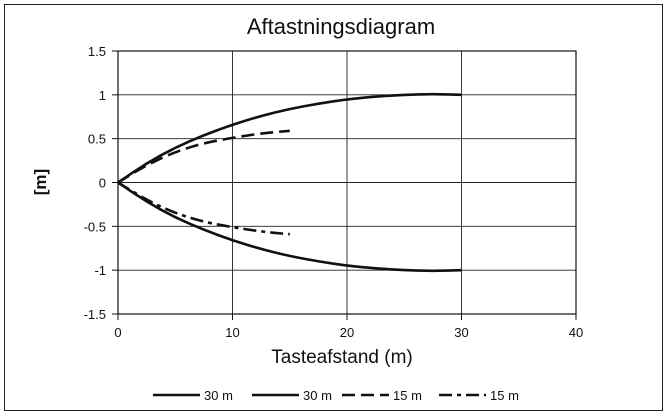 This screenshot has width=669, height=417. I want to click on x-axis-ticks: 0 10 20 30 40, so click(348, 327).